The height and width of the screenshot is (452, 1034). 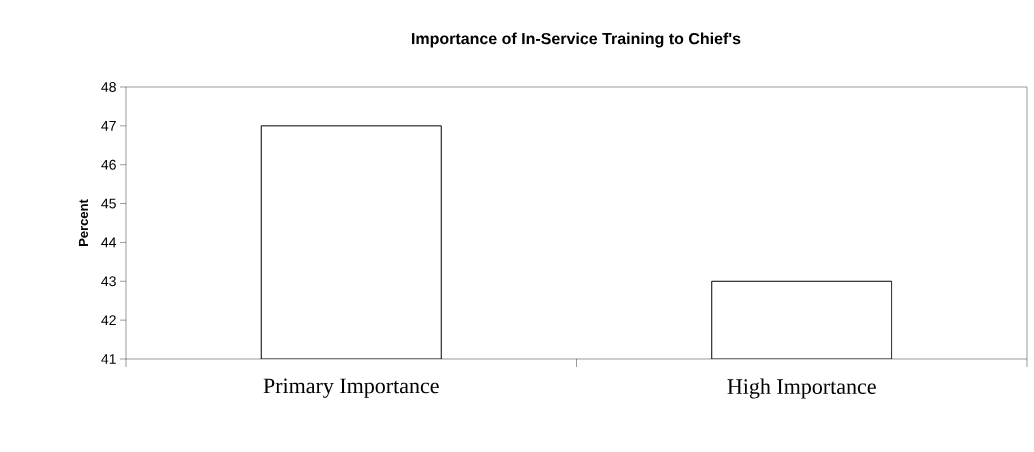 What do you see at coordinates (108, 164) in the screenshot?
I see `y-tick-label: 46` at bounding box center [108, 164].